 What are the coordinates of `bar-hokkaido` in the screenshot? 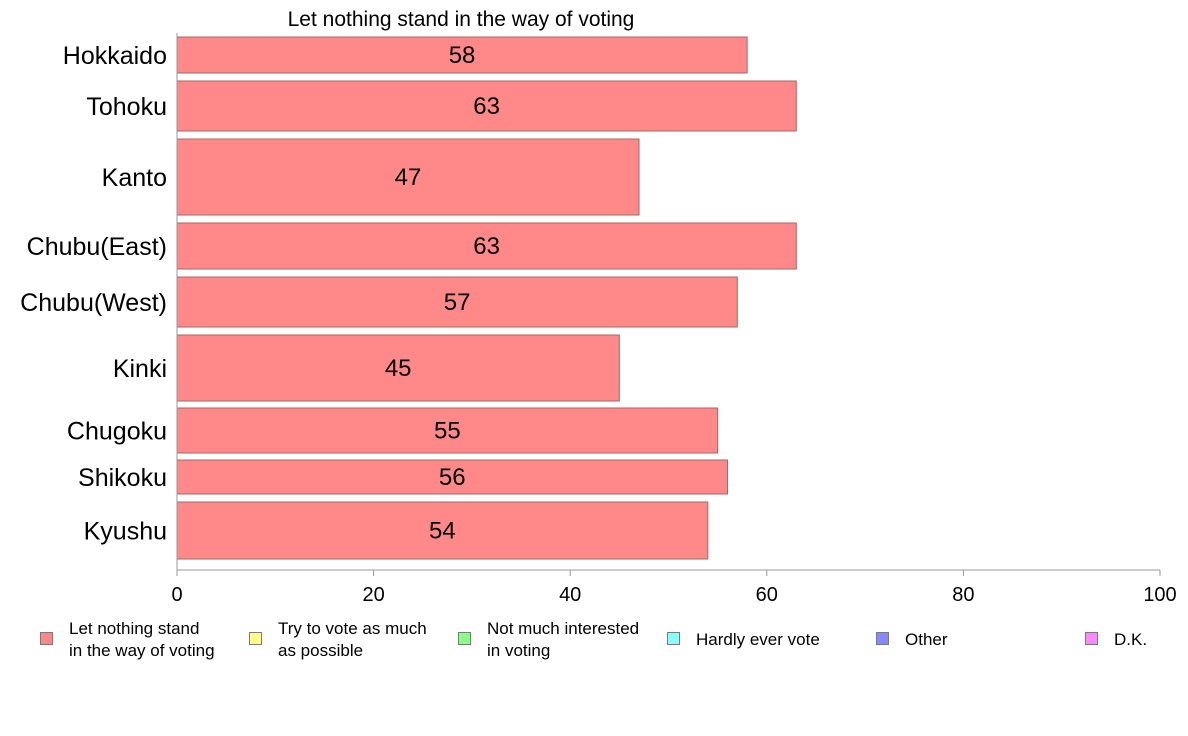 It's located at (462, 55).